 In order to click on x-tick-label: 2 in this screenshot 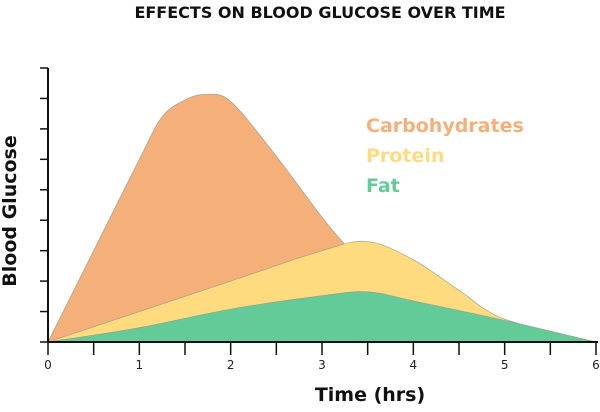, I will do `click(231, 365)`.